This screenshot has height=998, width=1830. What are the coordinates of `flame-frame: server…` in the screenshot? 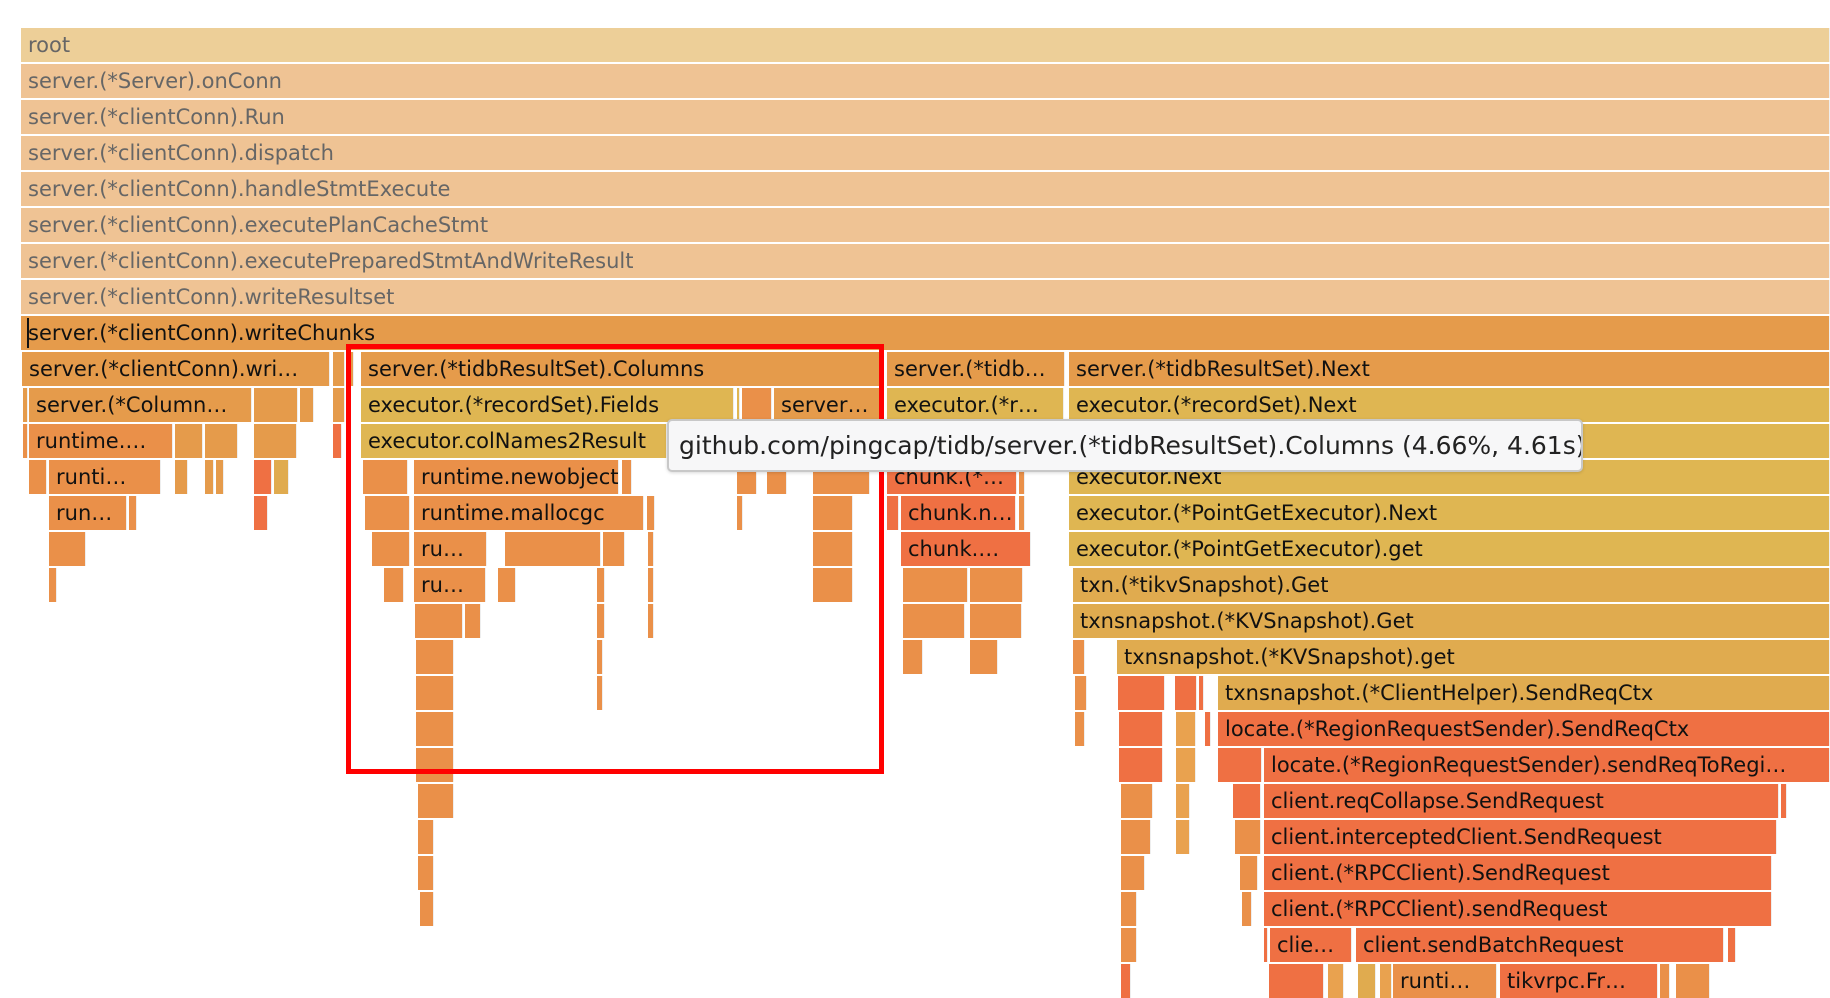 It's located at (828, 405).